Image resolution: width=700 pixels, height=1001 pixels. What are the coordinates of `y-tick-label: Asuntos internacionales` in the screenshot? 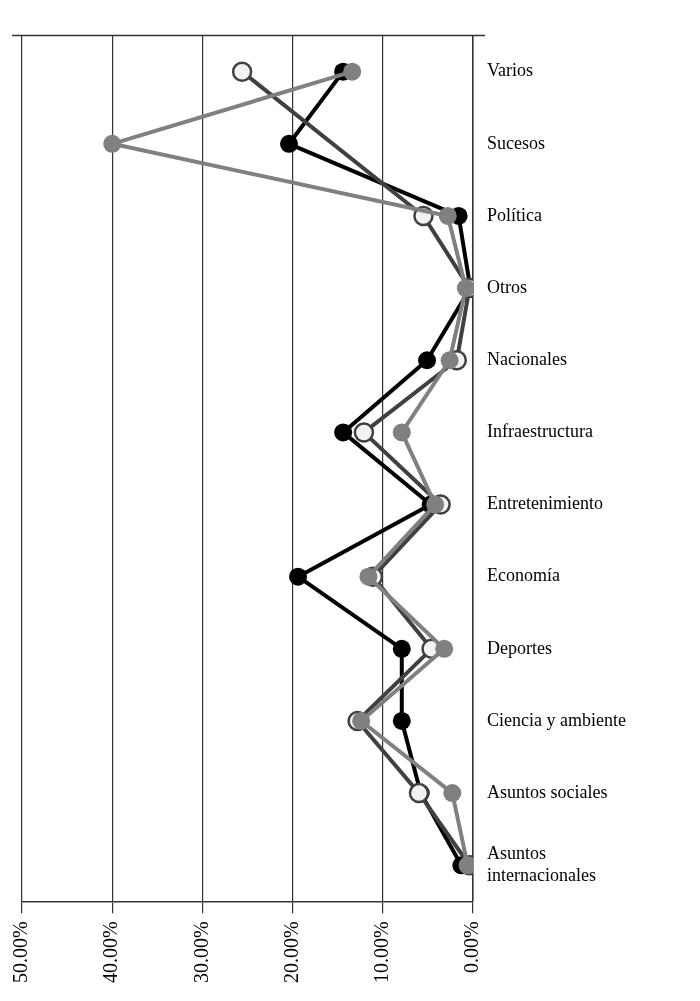 It's located at (542, 864).